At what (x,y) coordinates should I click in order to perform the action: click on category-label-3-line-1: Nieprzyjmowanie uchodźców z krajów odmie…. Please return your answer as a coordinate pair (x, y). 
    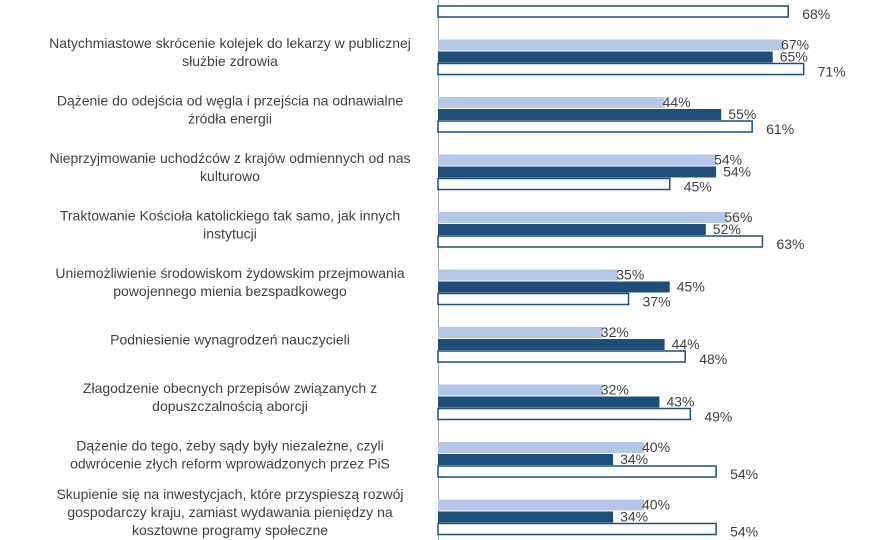
    Looking at the image, I should click on (229, 158).